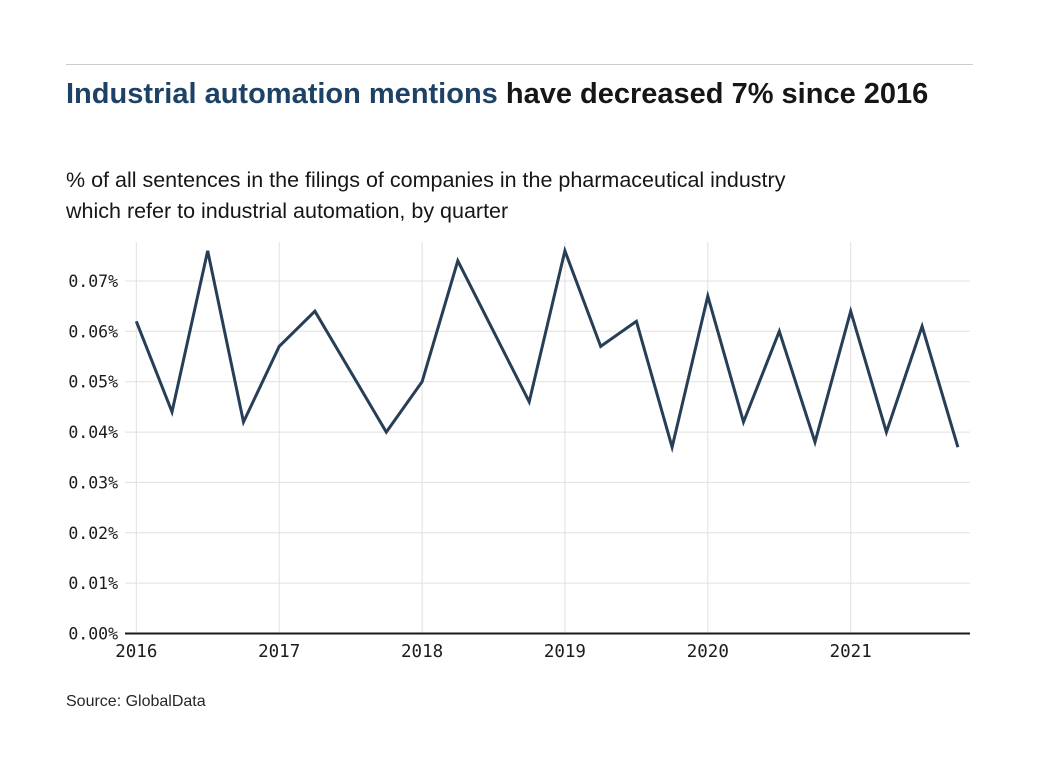  I want to click on x-tick-label: 2021, so click(851, 652).